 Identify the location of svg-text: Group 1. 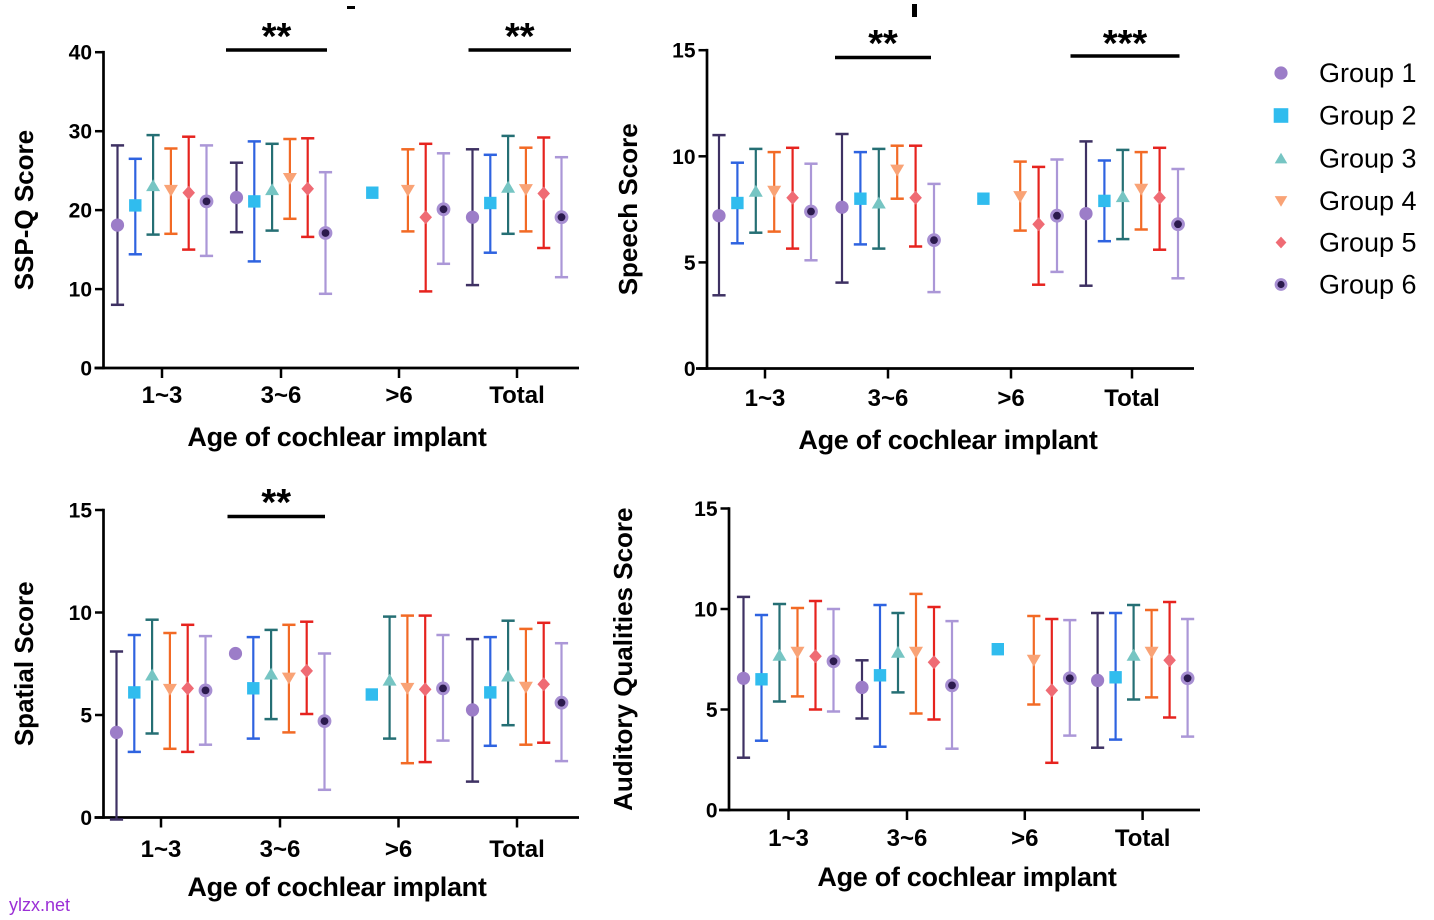
(1368, 73).